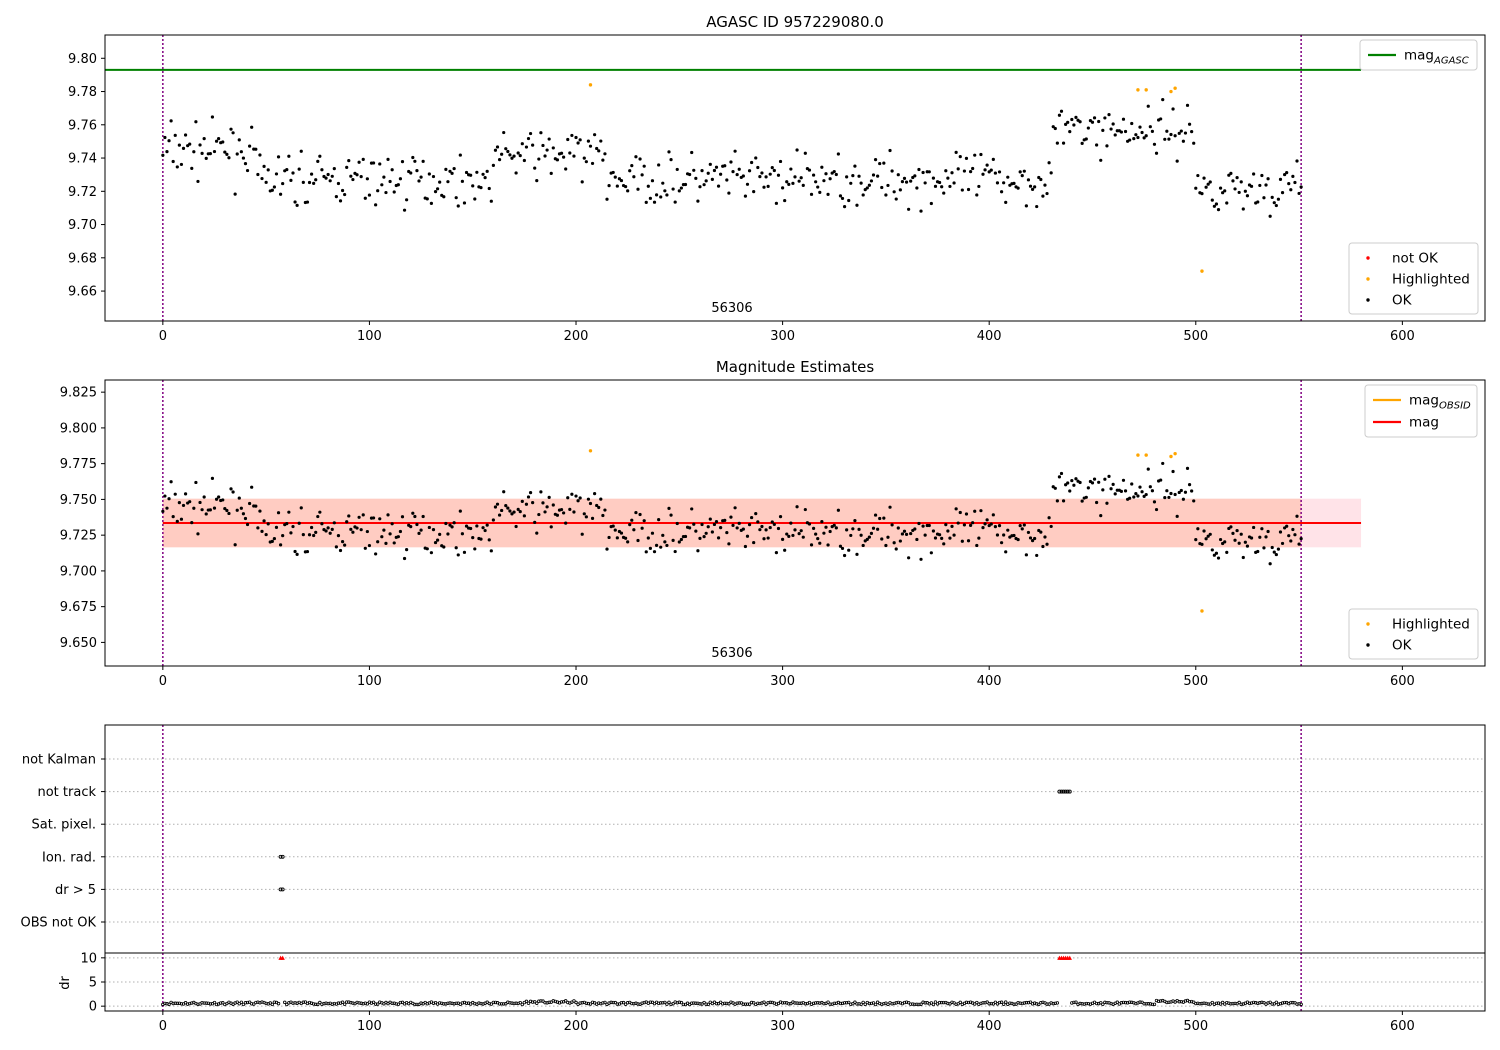 The height and width of the screenshot is (1050, 1500). Describe the element at coordinates (1402, 1026) in the screenshot. I see `panel4-xtick-label: 600` at that location.